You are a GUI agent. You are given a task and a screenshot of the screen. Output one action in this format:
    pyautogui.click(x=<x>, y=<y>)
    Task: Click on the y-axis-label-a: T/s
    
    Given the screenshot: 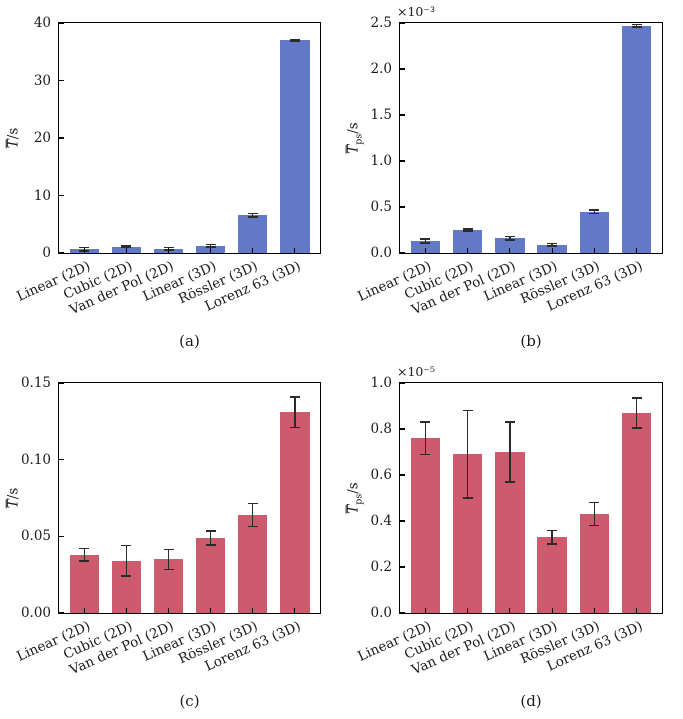 What is the action you would take?
    pyautogui.click(x=14, y=138)
    